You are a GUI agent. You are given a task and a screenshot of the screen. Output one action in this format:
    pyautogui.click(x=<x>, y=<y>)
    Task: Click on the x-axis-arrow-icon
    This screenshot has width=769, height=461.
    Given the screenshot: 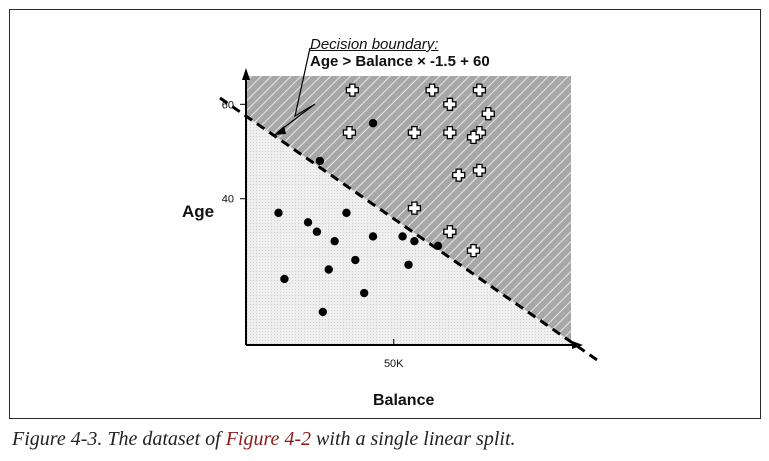 What is the action you would take?
    pyautogui.click(x=577, y=345)
    